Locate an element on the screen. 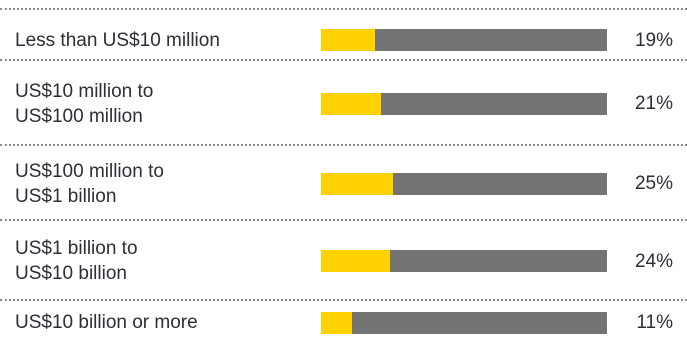  category-label: US$10 billion or more is located at coordinates (106, 322).